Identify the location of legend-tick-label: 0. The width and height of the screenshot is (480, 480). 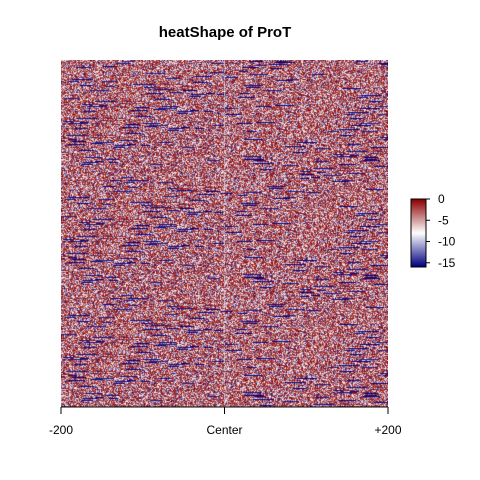
(441, 199).